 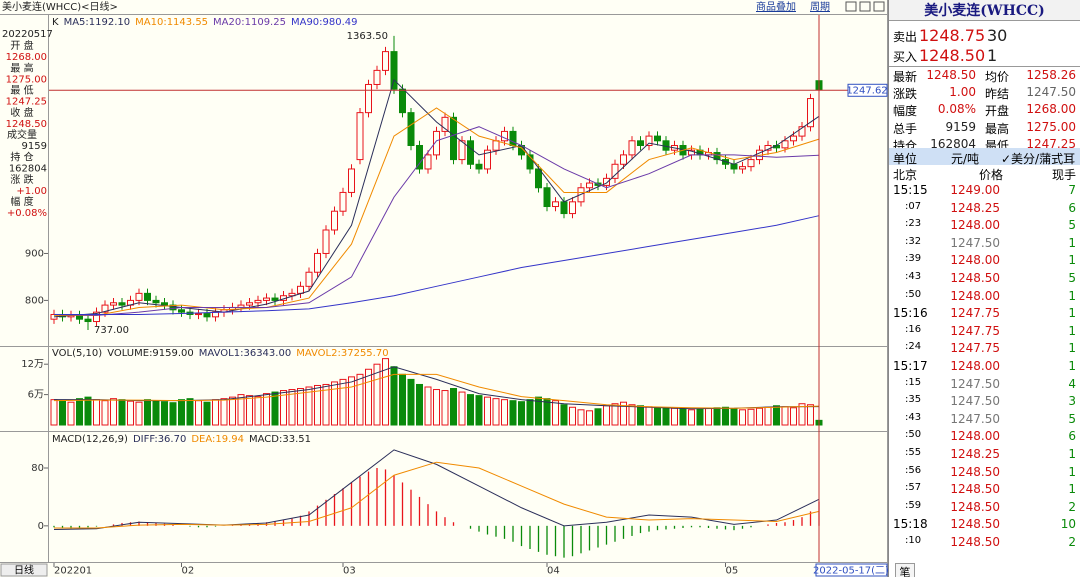 I want to click on overlay-link: 商品叠加, so click(x=776, y=6).